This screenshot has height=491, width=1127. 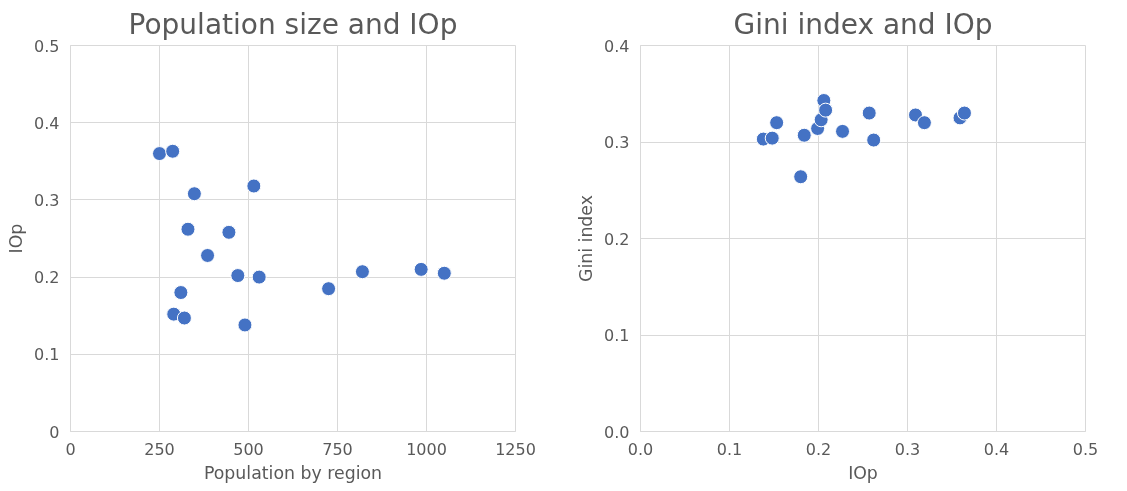 I want to click on x-tick-label: 1250, so click(x=515, y=449).